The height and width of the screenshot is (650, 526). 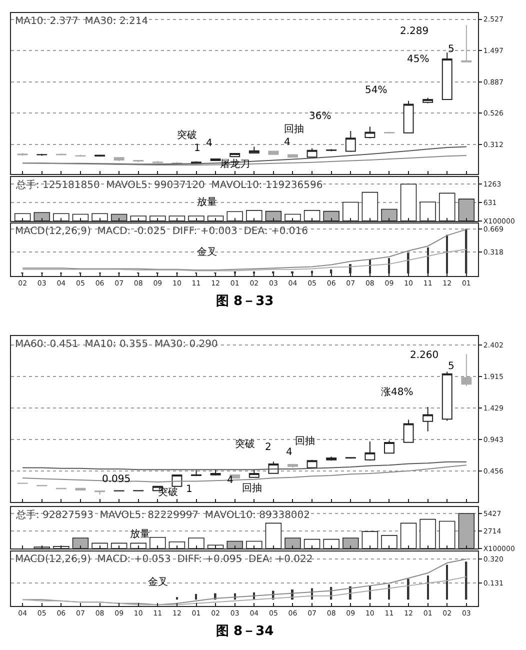 I want to click on chart-title: MA10: 2.377 MA30: 2.214, so click(x=81, y=21).